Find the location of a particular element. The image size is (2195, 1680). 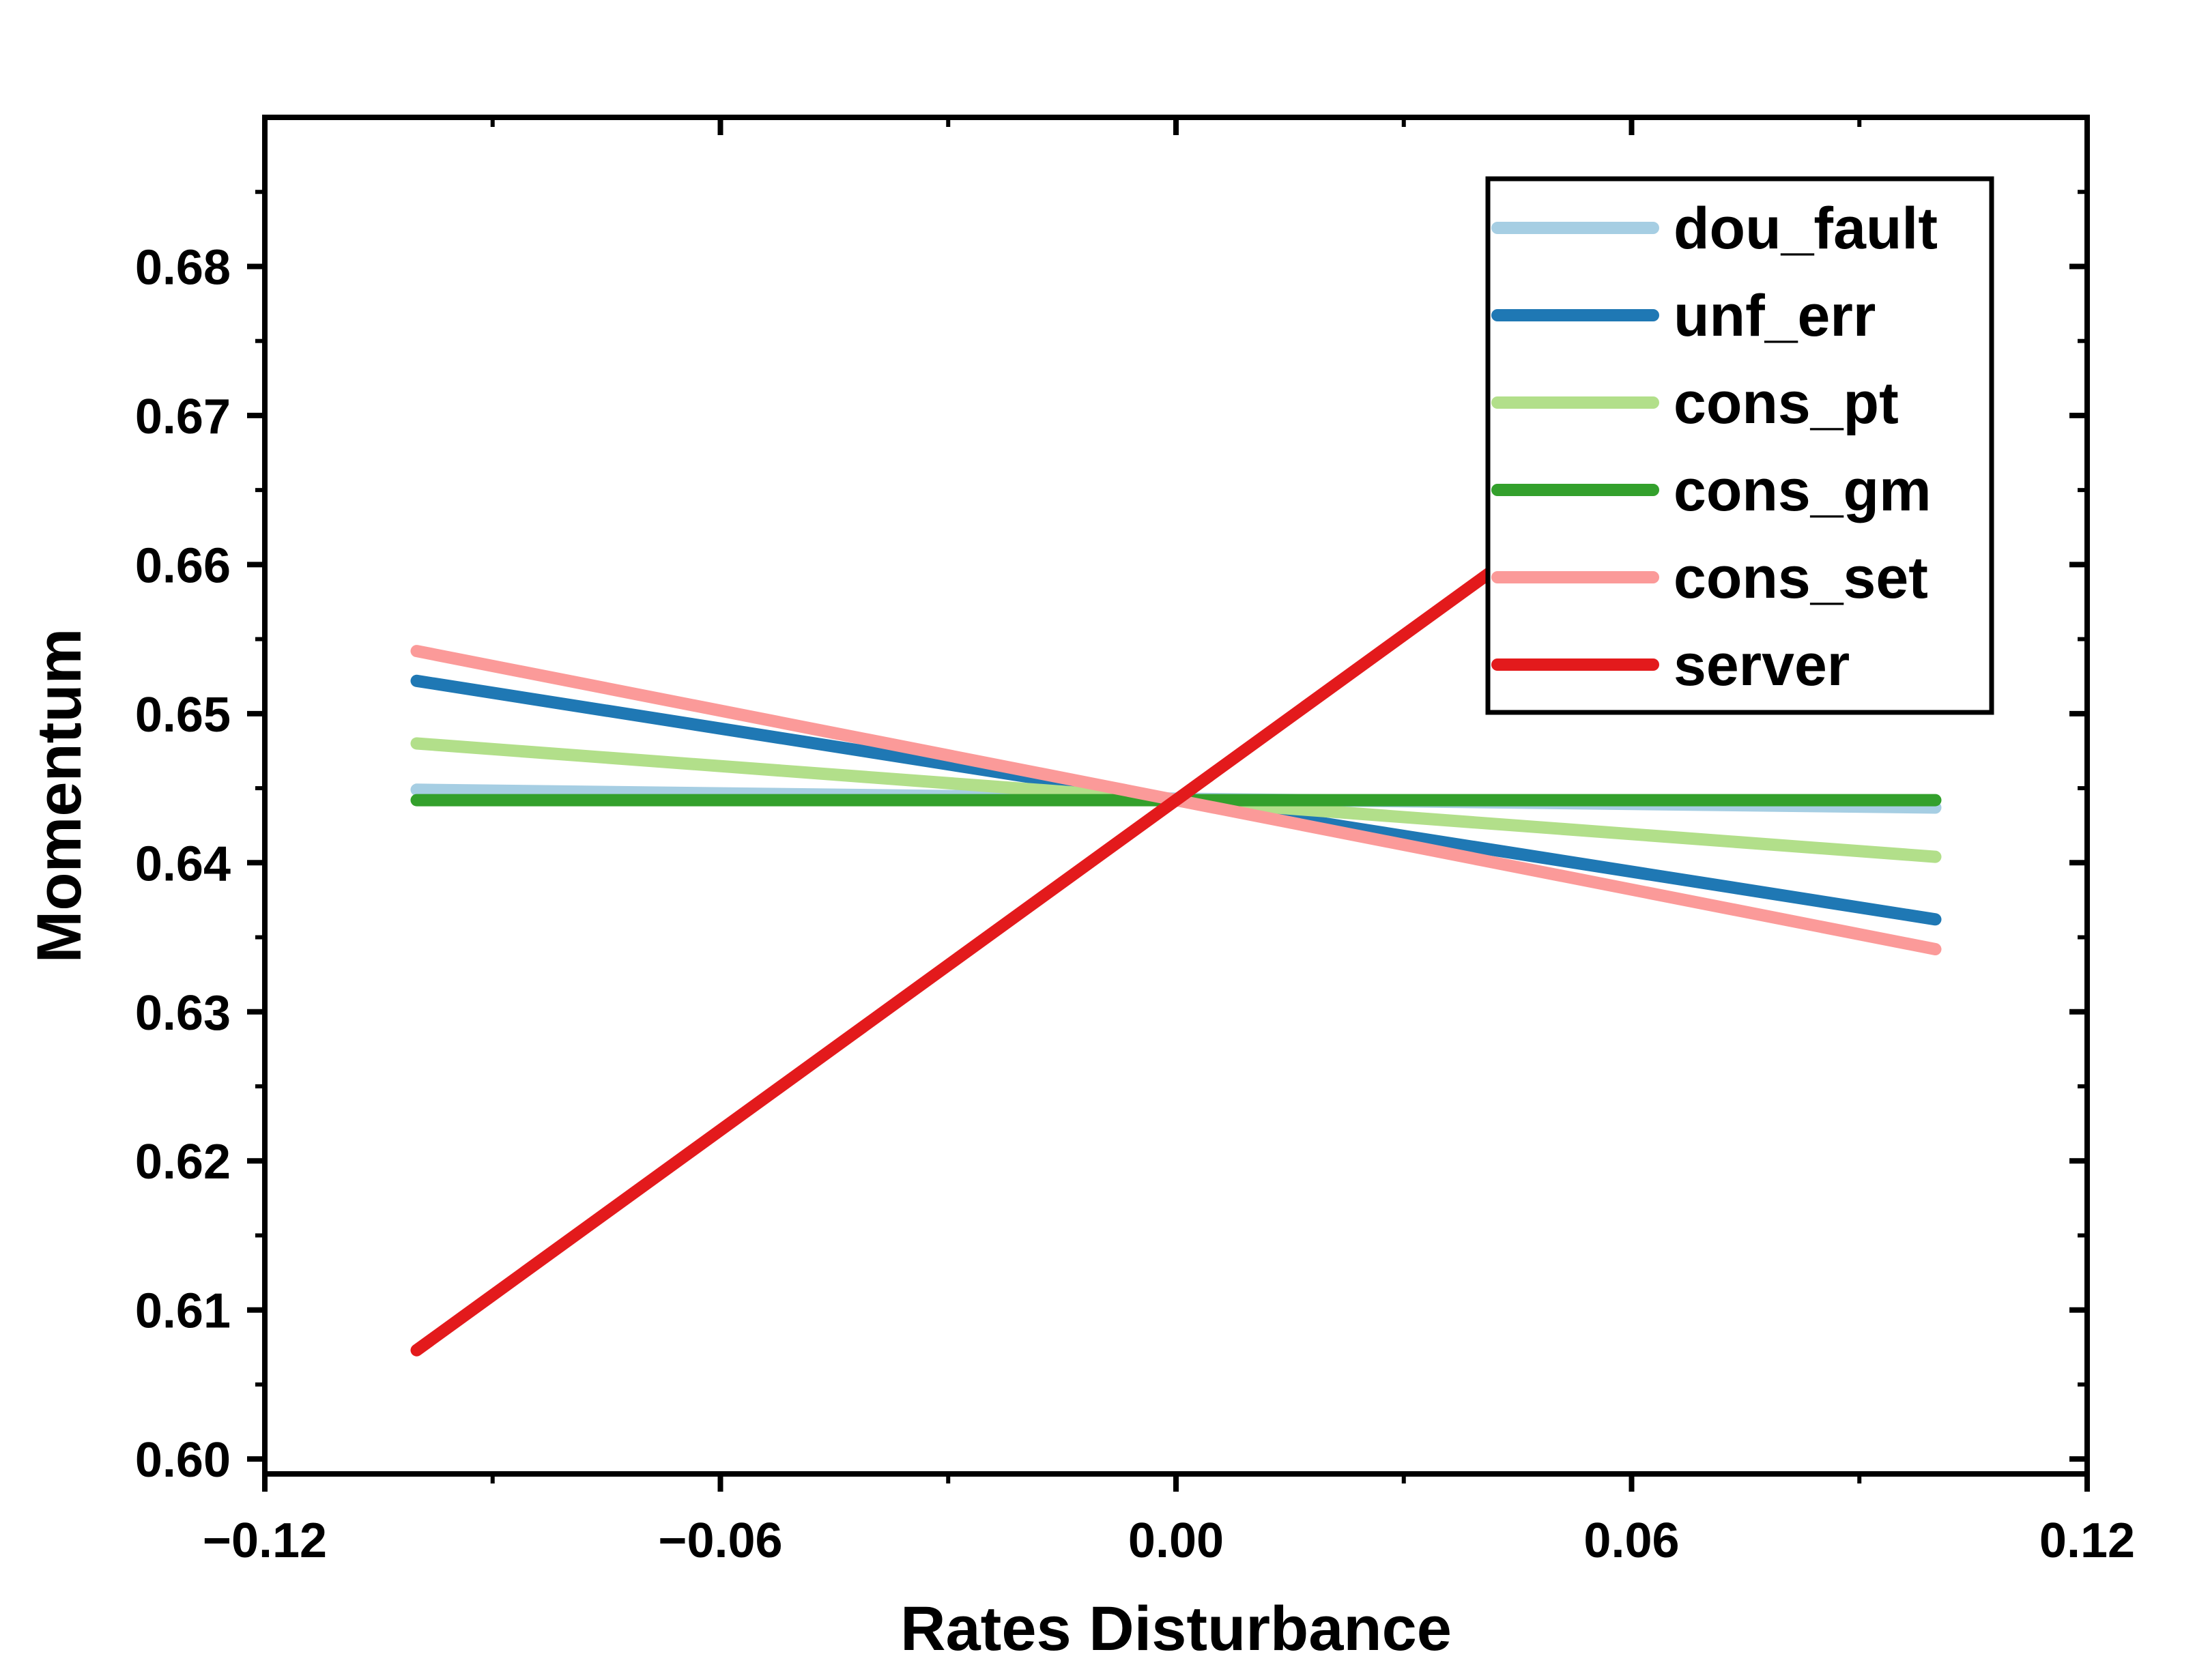

y-tick-label: 0.66 is located at coordinates (183, 565).